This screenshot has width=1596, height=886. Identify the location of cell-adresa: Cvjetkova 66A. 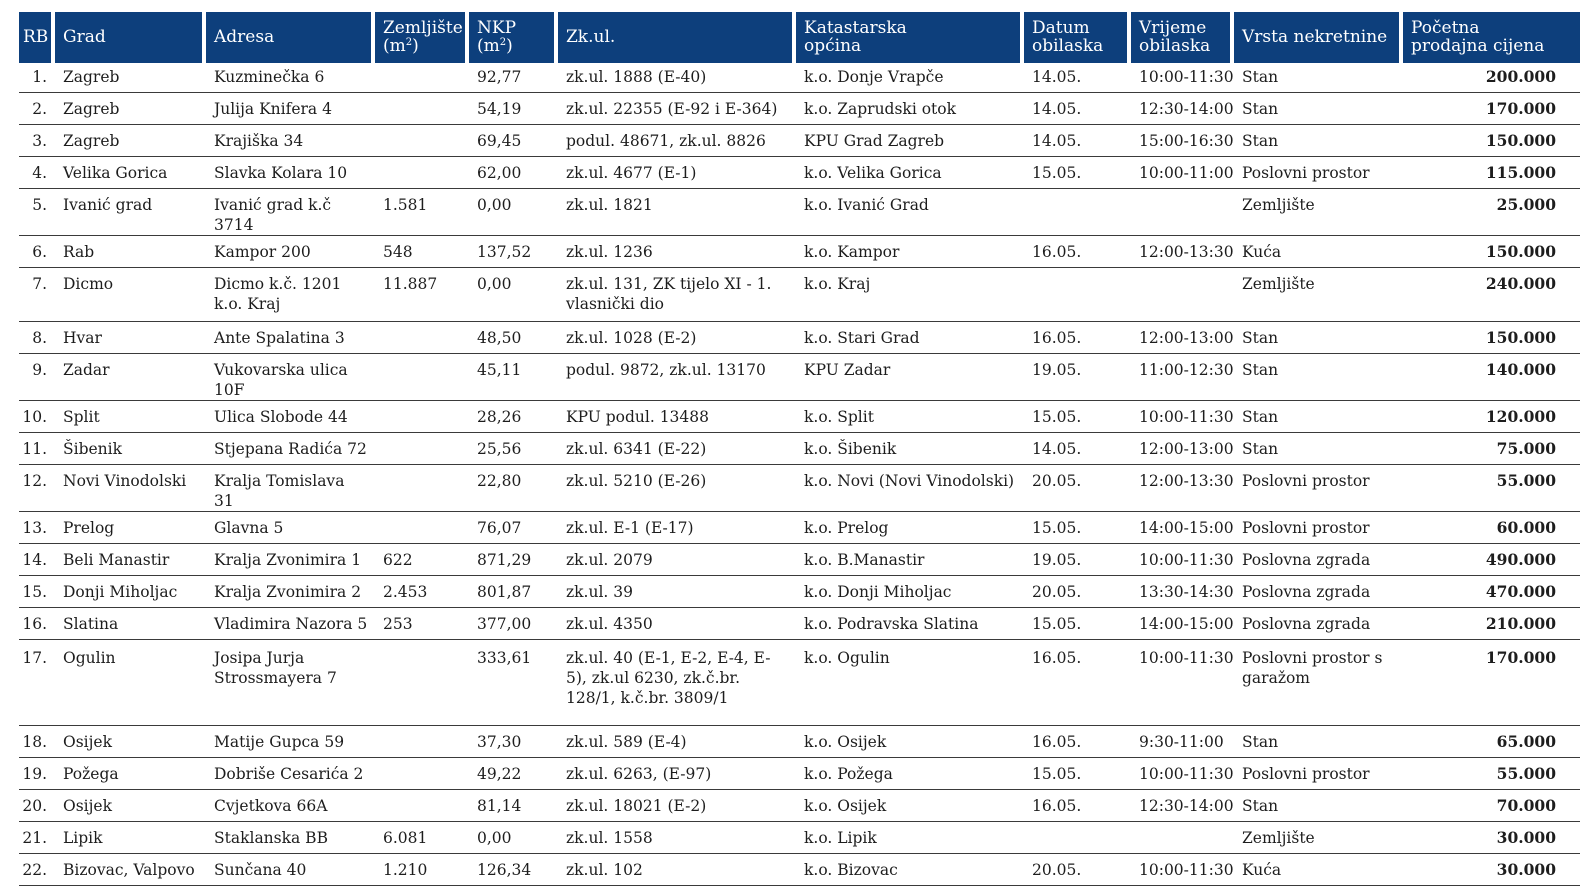
(290, 806).